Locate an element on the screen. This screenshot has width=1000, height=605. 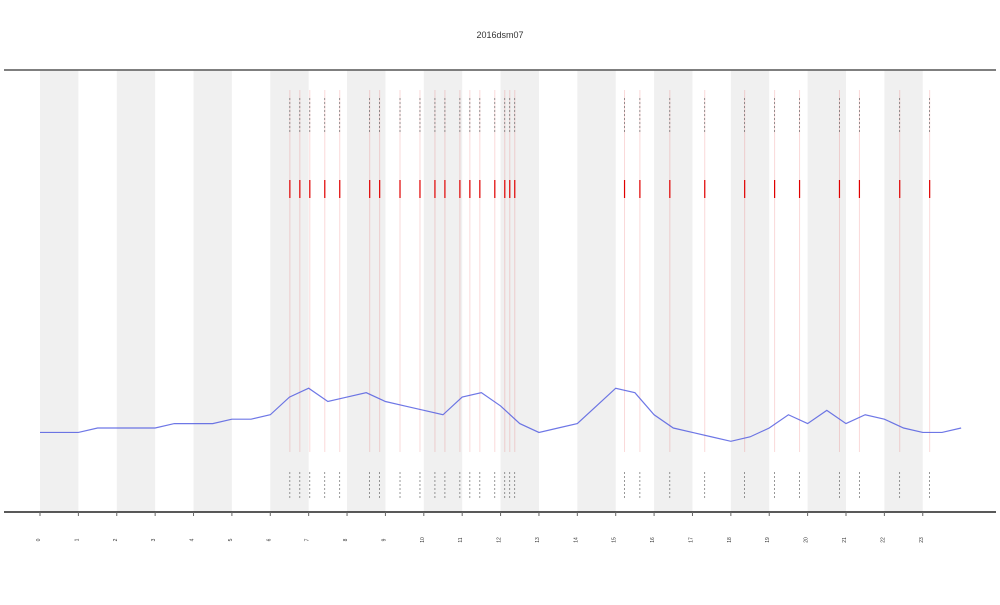
x-tick-label: 15 is located at coordinates (615, 540).